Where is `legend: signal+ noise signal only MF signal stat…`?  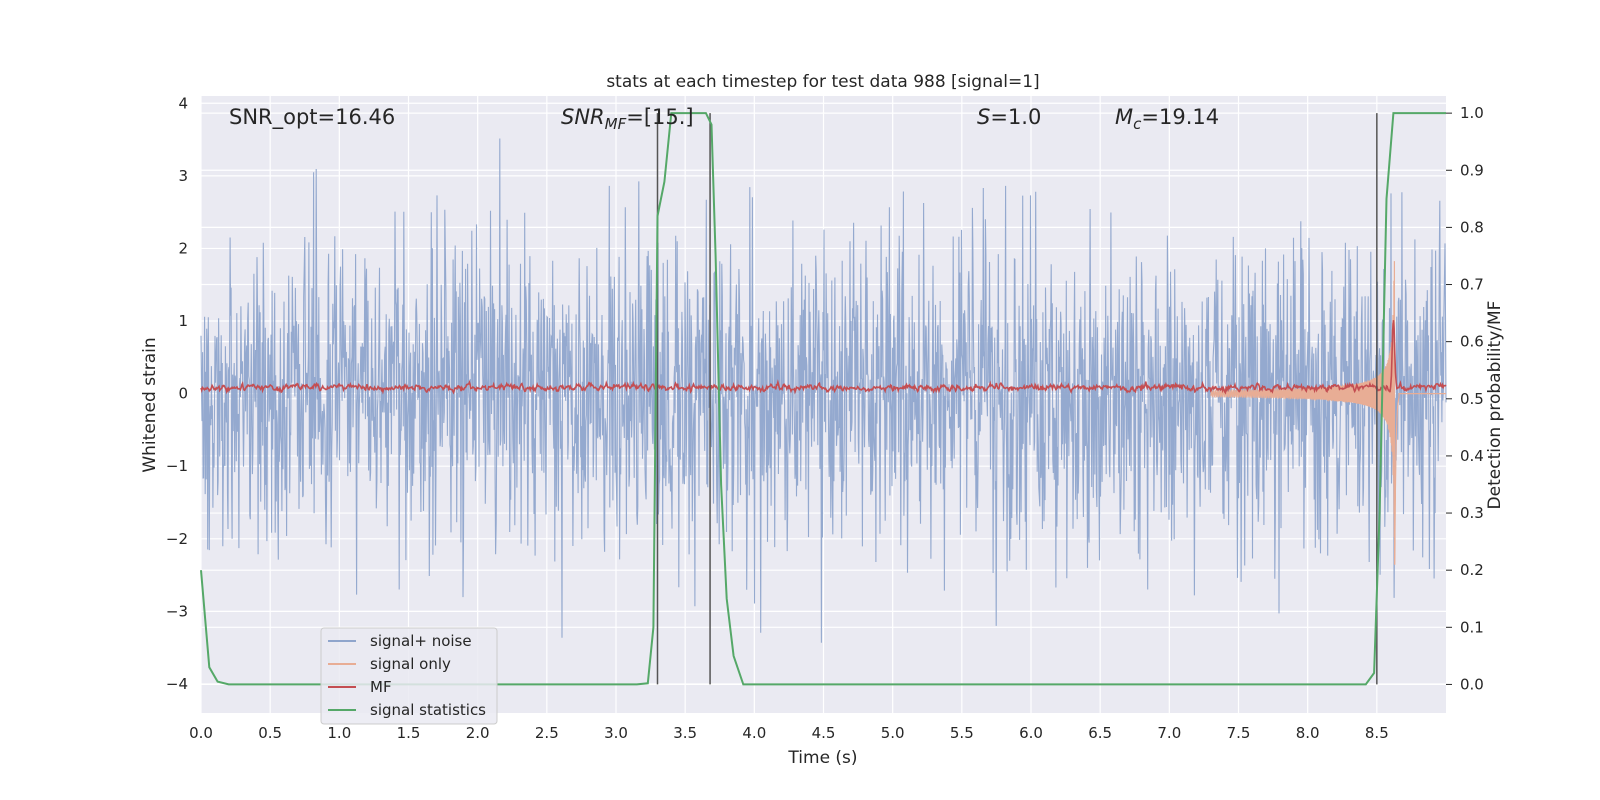
legend: signal+ noise signal only MF signal stat… is located at coordinates (409, 676).